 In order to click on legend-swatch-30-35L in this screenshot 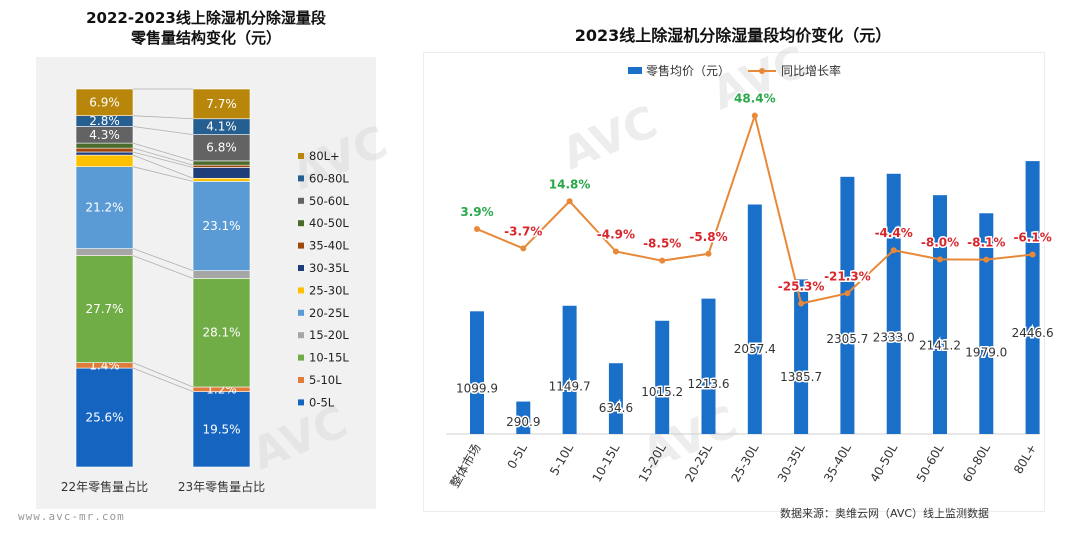, I will do `click(301, 268)`.